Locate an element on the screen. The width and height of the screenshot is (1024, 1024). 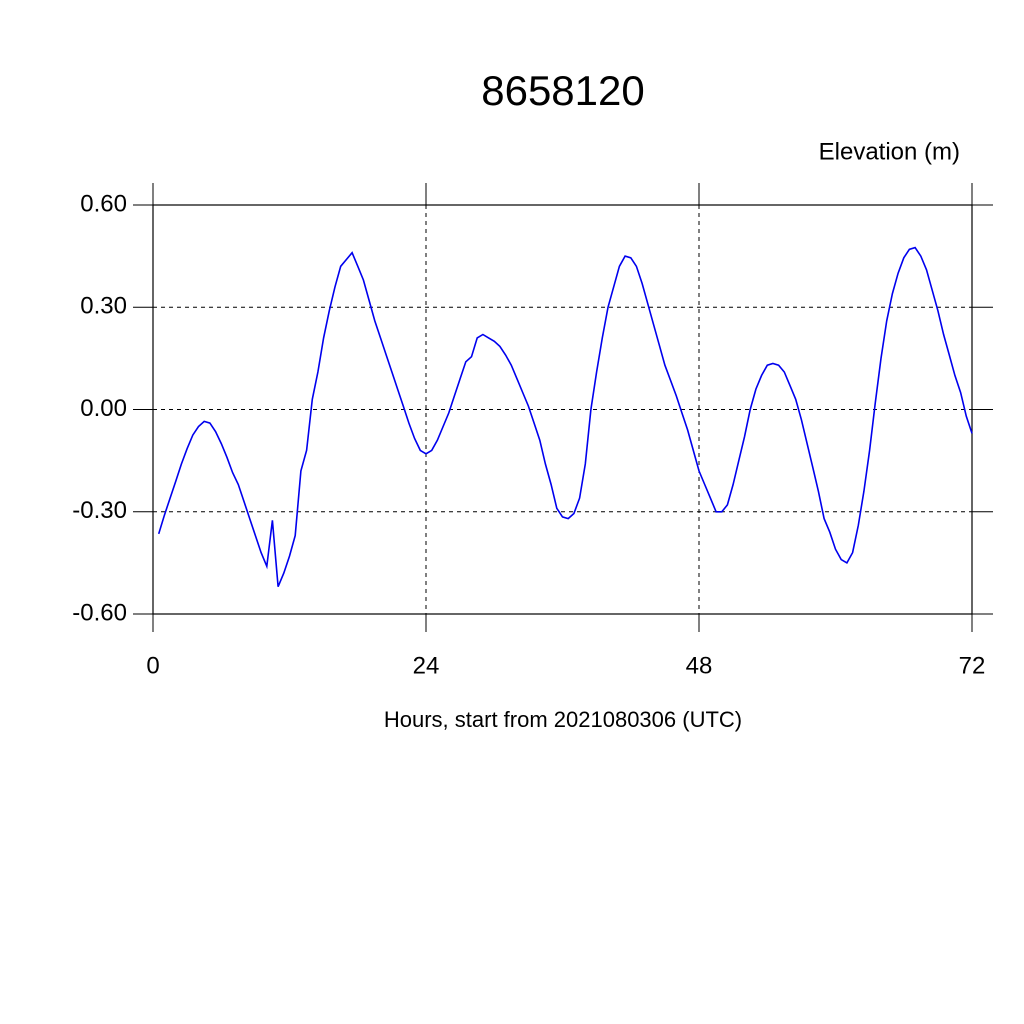
y-tick-label: -0.30 is located at coordinates (99, 510).